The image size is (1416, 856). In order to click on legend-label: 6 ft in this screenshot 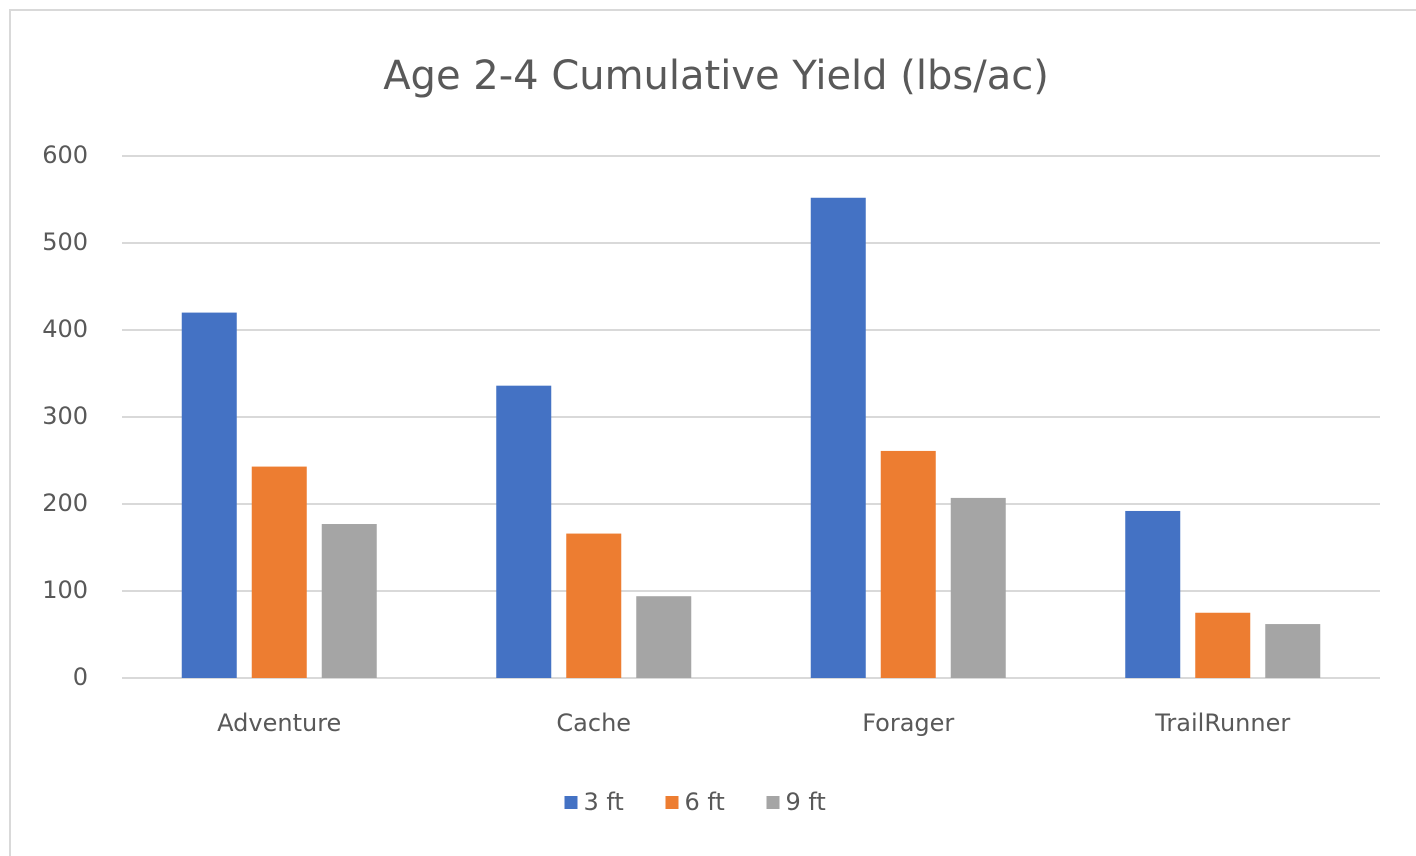, I will do `click(705, 802)`.